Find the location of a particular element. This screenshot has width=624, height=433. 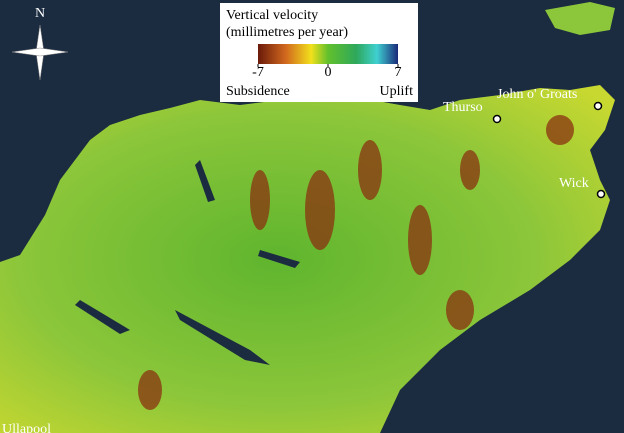

colorbar-tick-label: 7 is located at coordinates (398, 72).